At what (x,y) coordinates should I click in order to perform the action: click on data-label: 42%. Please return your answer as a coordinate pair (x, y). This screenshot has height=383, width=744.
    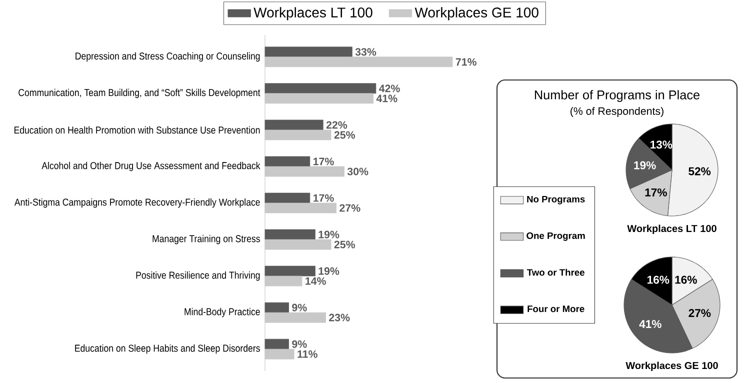
    Looking at the image, I should click on (389, 88).